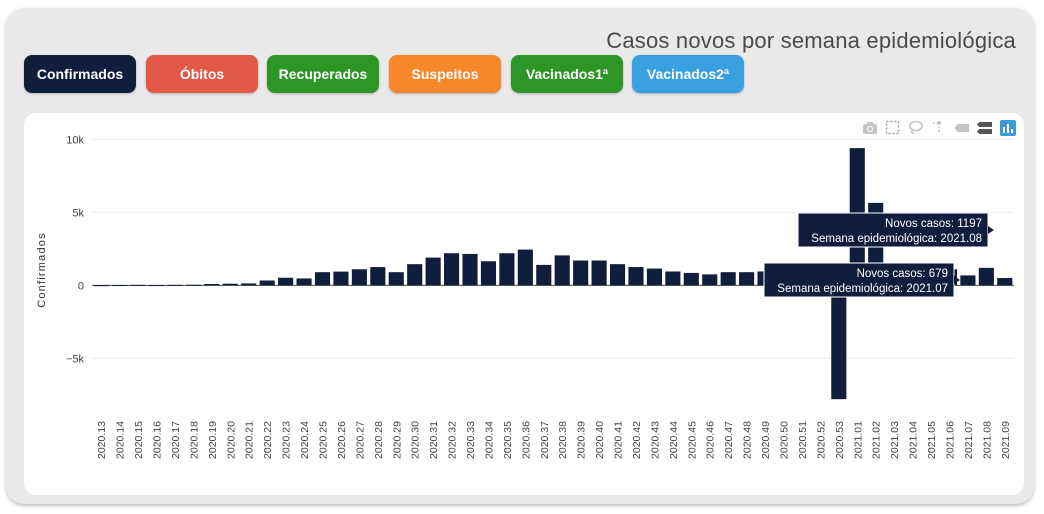  I want to click on x-tick-label: 2020.35, so click(508, 440).